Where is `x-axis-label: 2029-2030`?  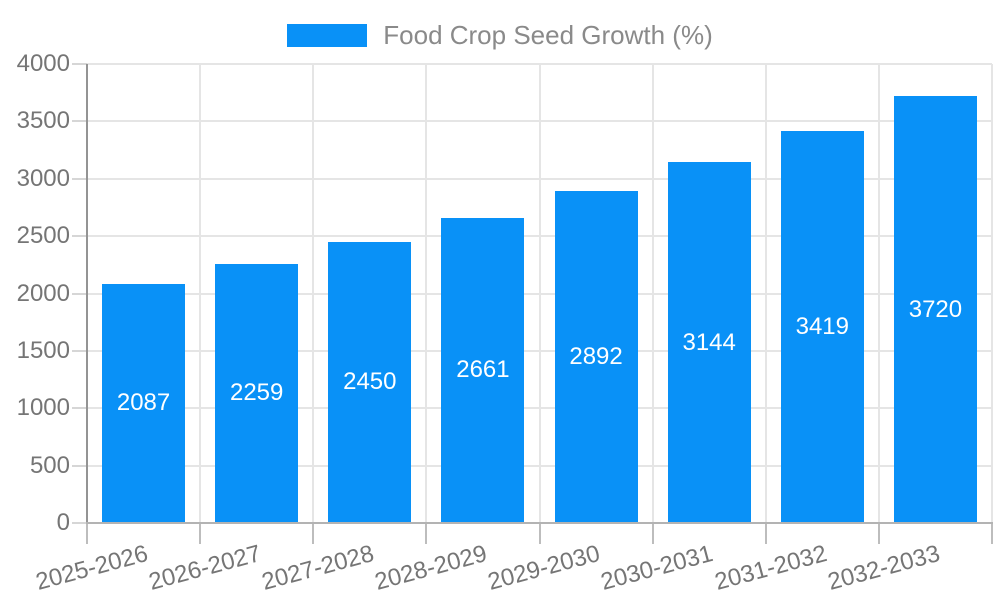
x-axis-label: 2029-2030 is located at coordinates (544, 568).